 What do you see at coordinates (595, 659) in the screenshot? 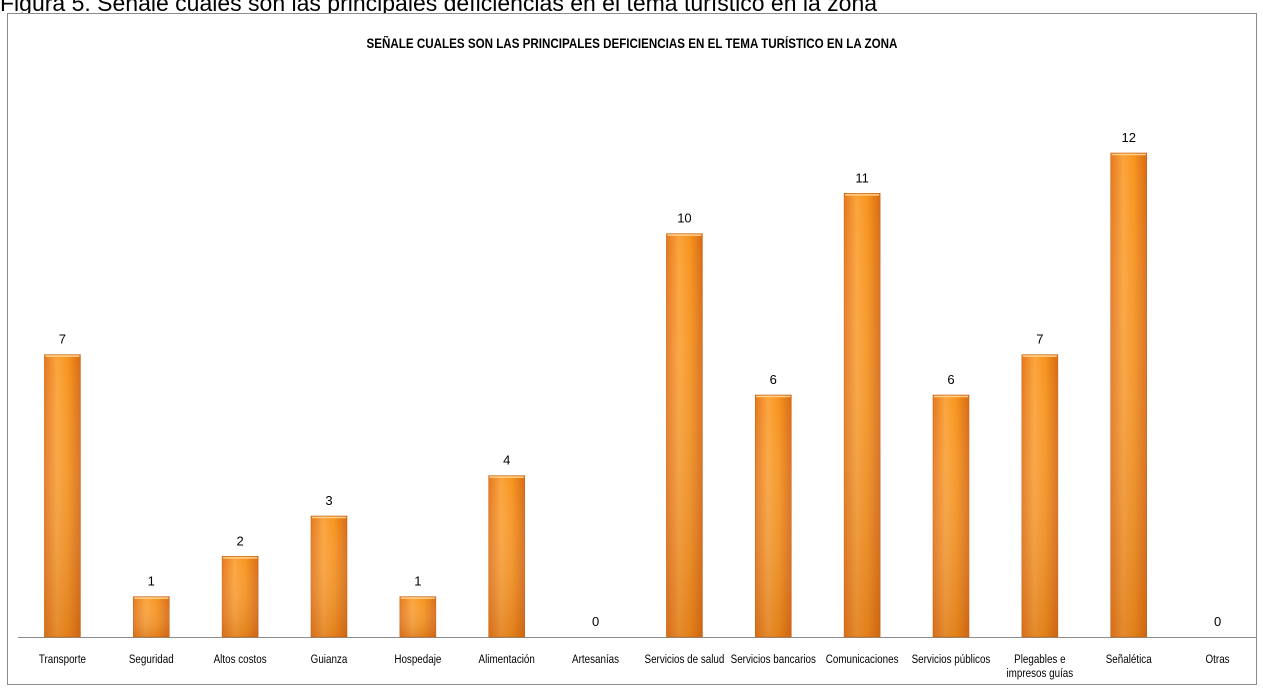
I see `x-tick-label-6: Artesanías` at bounding box center [595, 659].